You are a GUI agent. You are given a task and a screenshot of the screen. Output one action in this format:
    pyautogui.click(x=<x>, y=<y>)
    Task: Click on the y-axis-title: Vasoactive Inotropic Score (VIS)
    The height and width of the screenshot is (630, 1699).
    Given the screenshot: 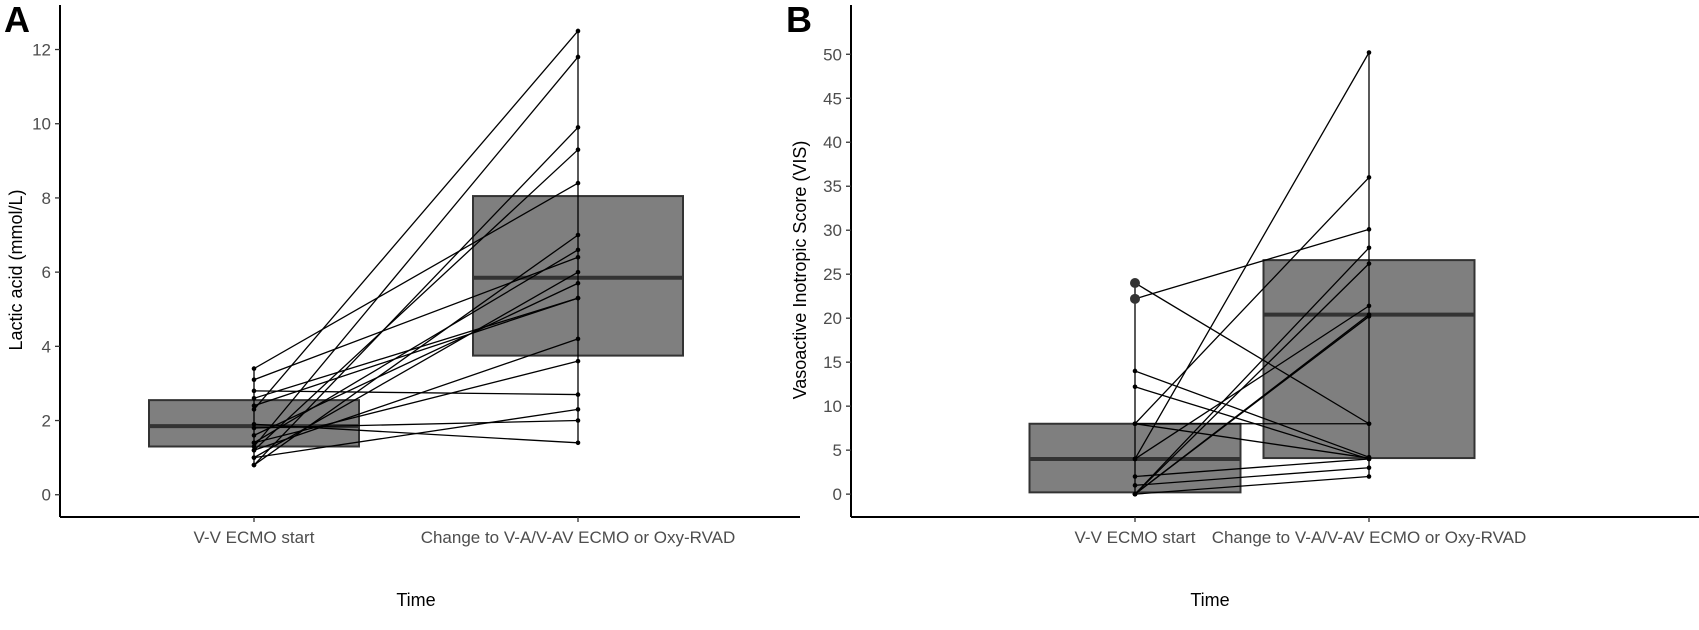 What is the action you would take?
    pyautogui.click(x=800, y=270)
    